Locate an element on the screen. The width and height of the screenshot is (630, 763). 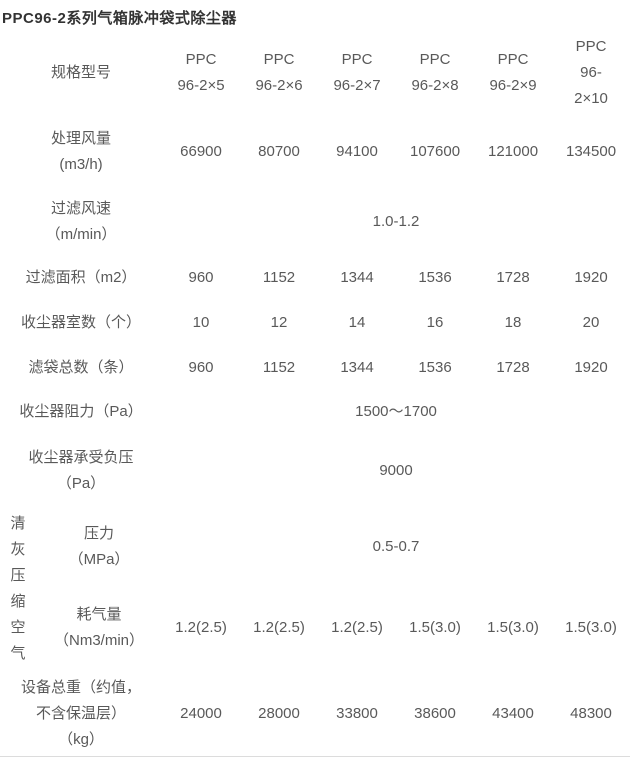
model-name-line: 96-2×9 is located at coordinates (513, 85).